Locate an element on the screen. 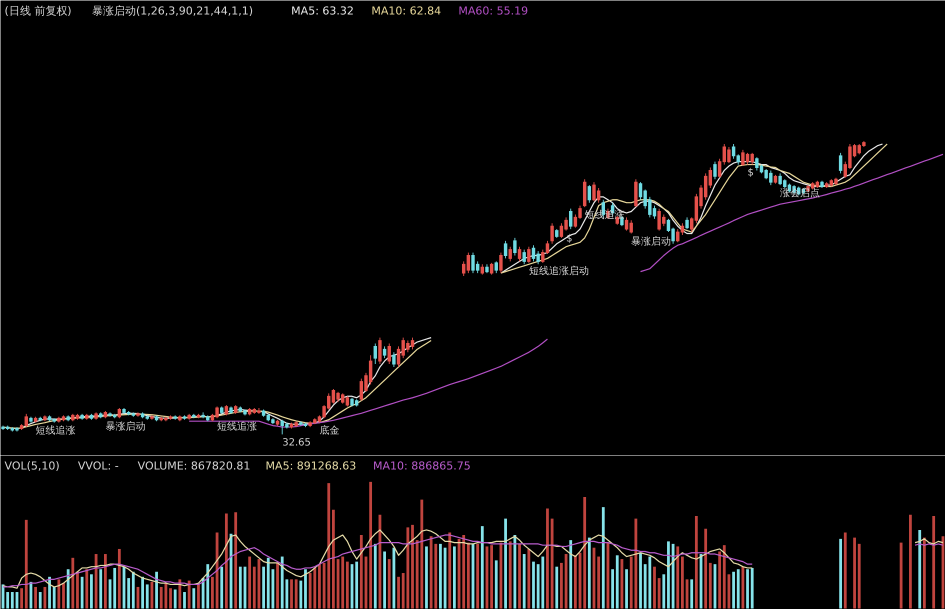 The width and height of the screenshot is (945, 609). text: 短线追涨启动 is located at coordinates (558, 271).